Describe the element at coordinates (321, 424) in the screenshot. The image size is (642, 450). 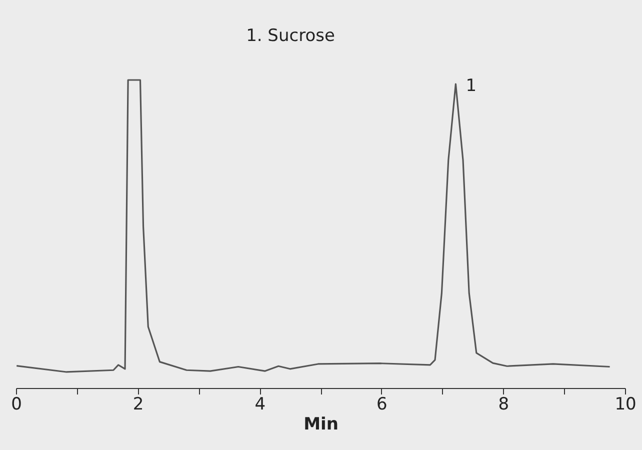
I see `x-axis-title: Min` at that location.